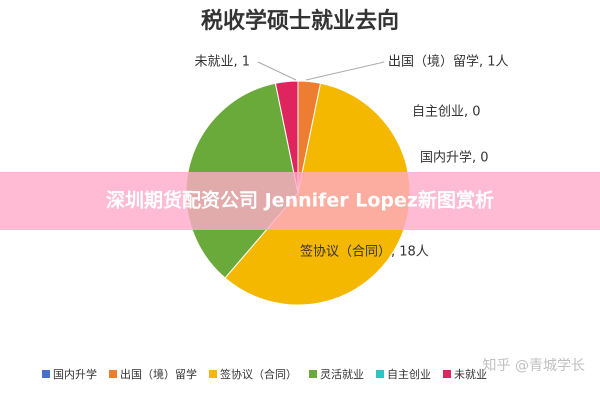  I want to click on chart-title: 税收学硕士就业去向, so click(300, 21).